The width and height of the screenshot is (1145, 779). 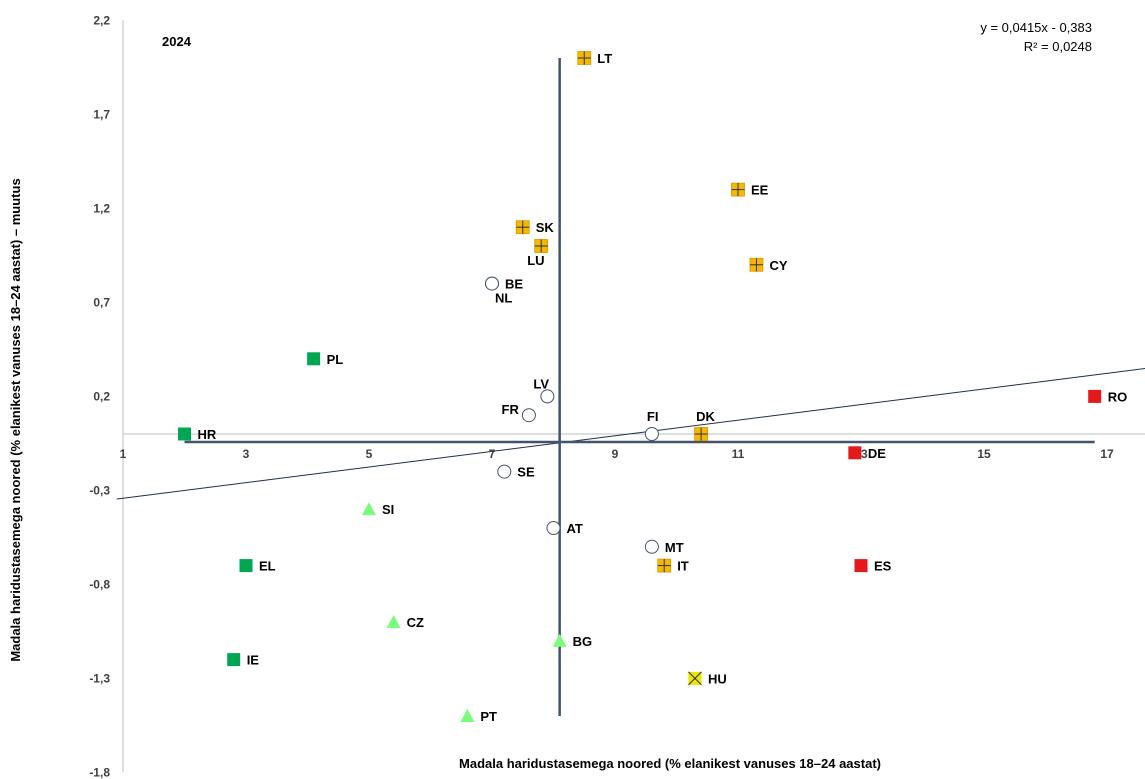 What do you see at coordinates (1107, 454) in the screenshot?
I see `x-tick-label: 17` at bounding box center [1107, 454].